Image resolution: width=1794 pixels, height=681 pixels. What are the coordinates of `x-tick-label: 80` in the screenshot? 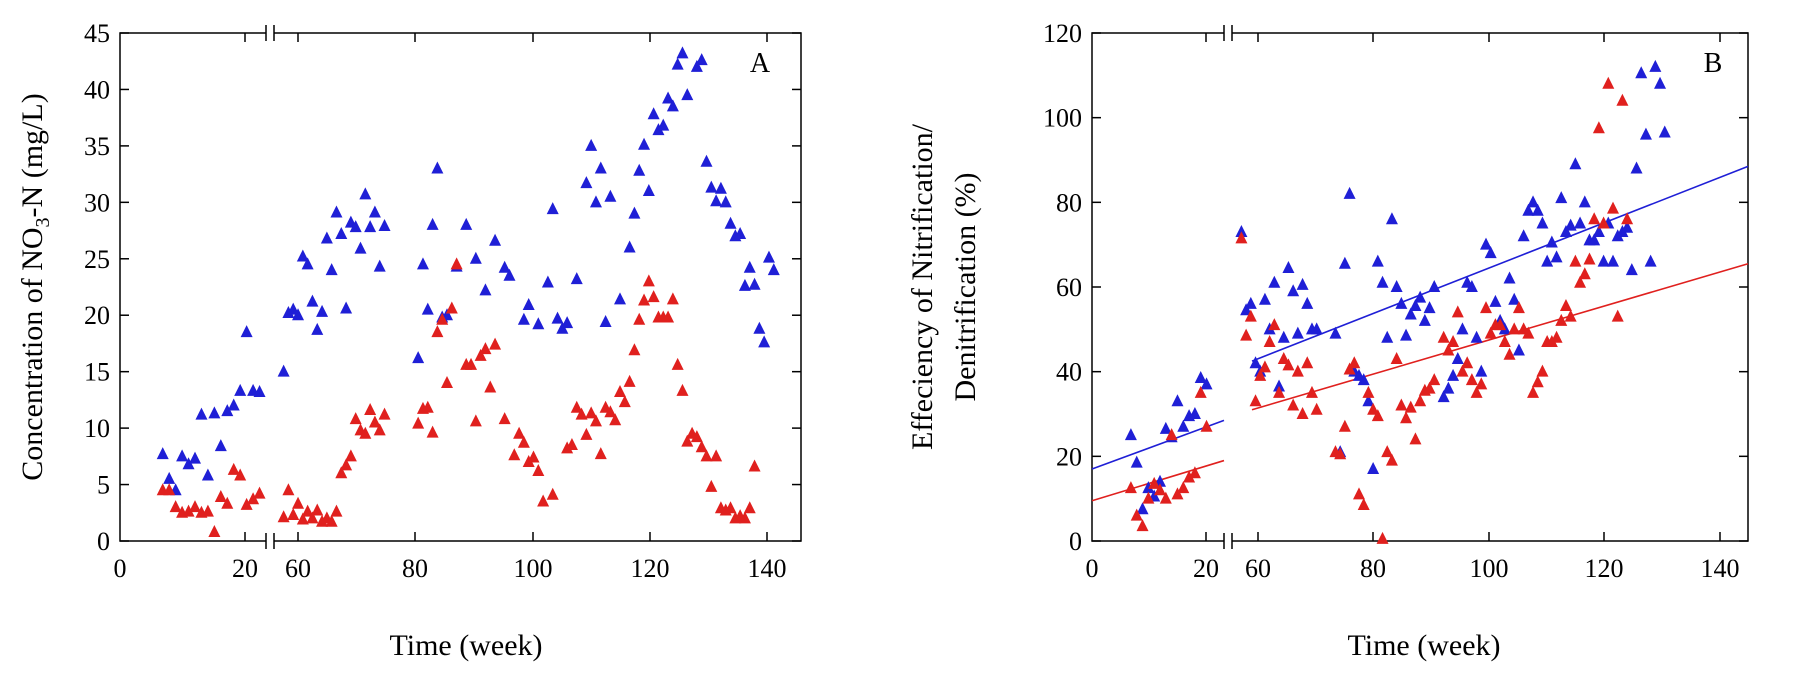 It's located at (415, 568).